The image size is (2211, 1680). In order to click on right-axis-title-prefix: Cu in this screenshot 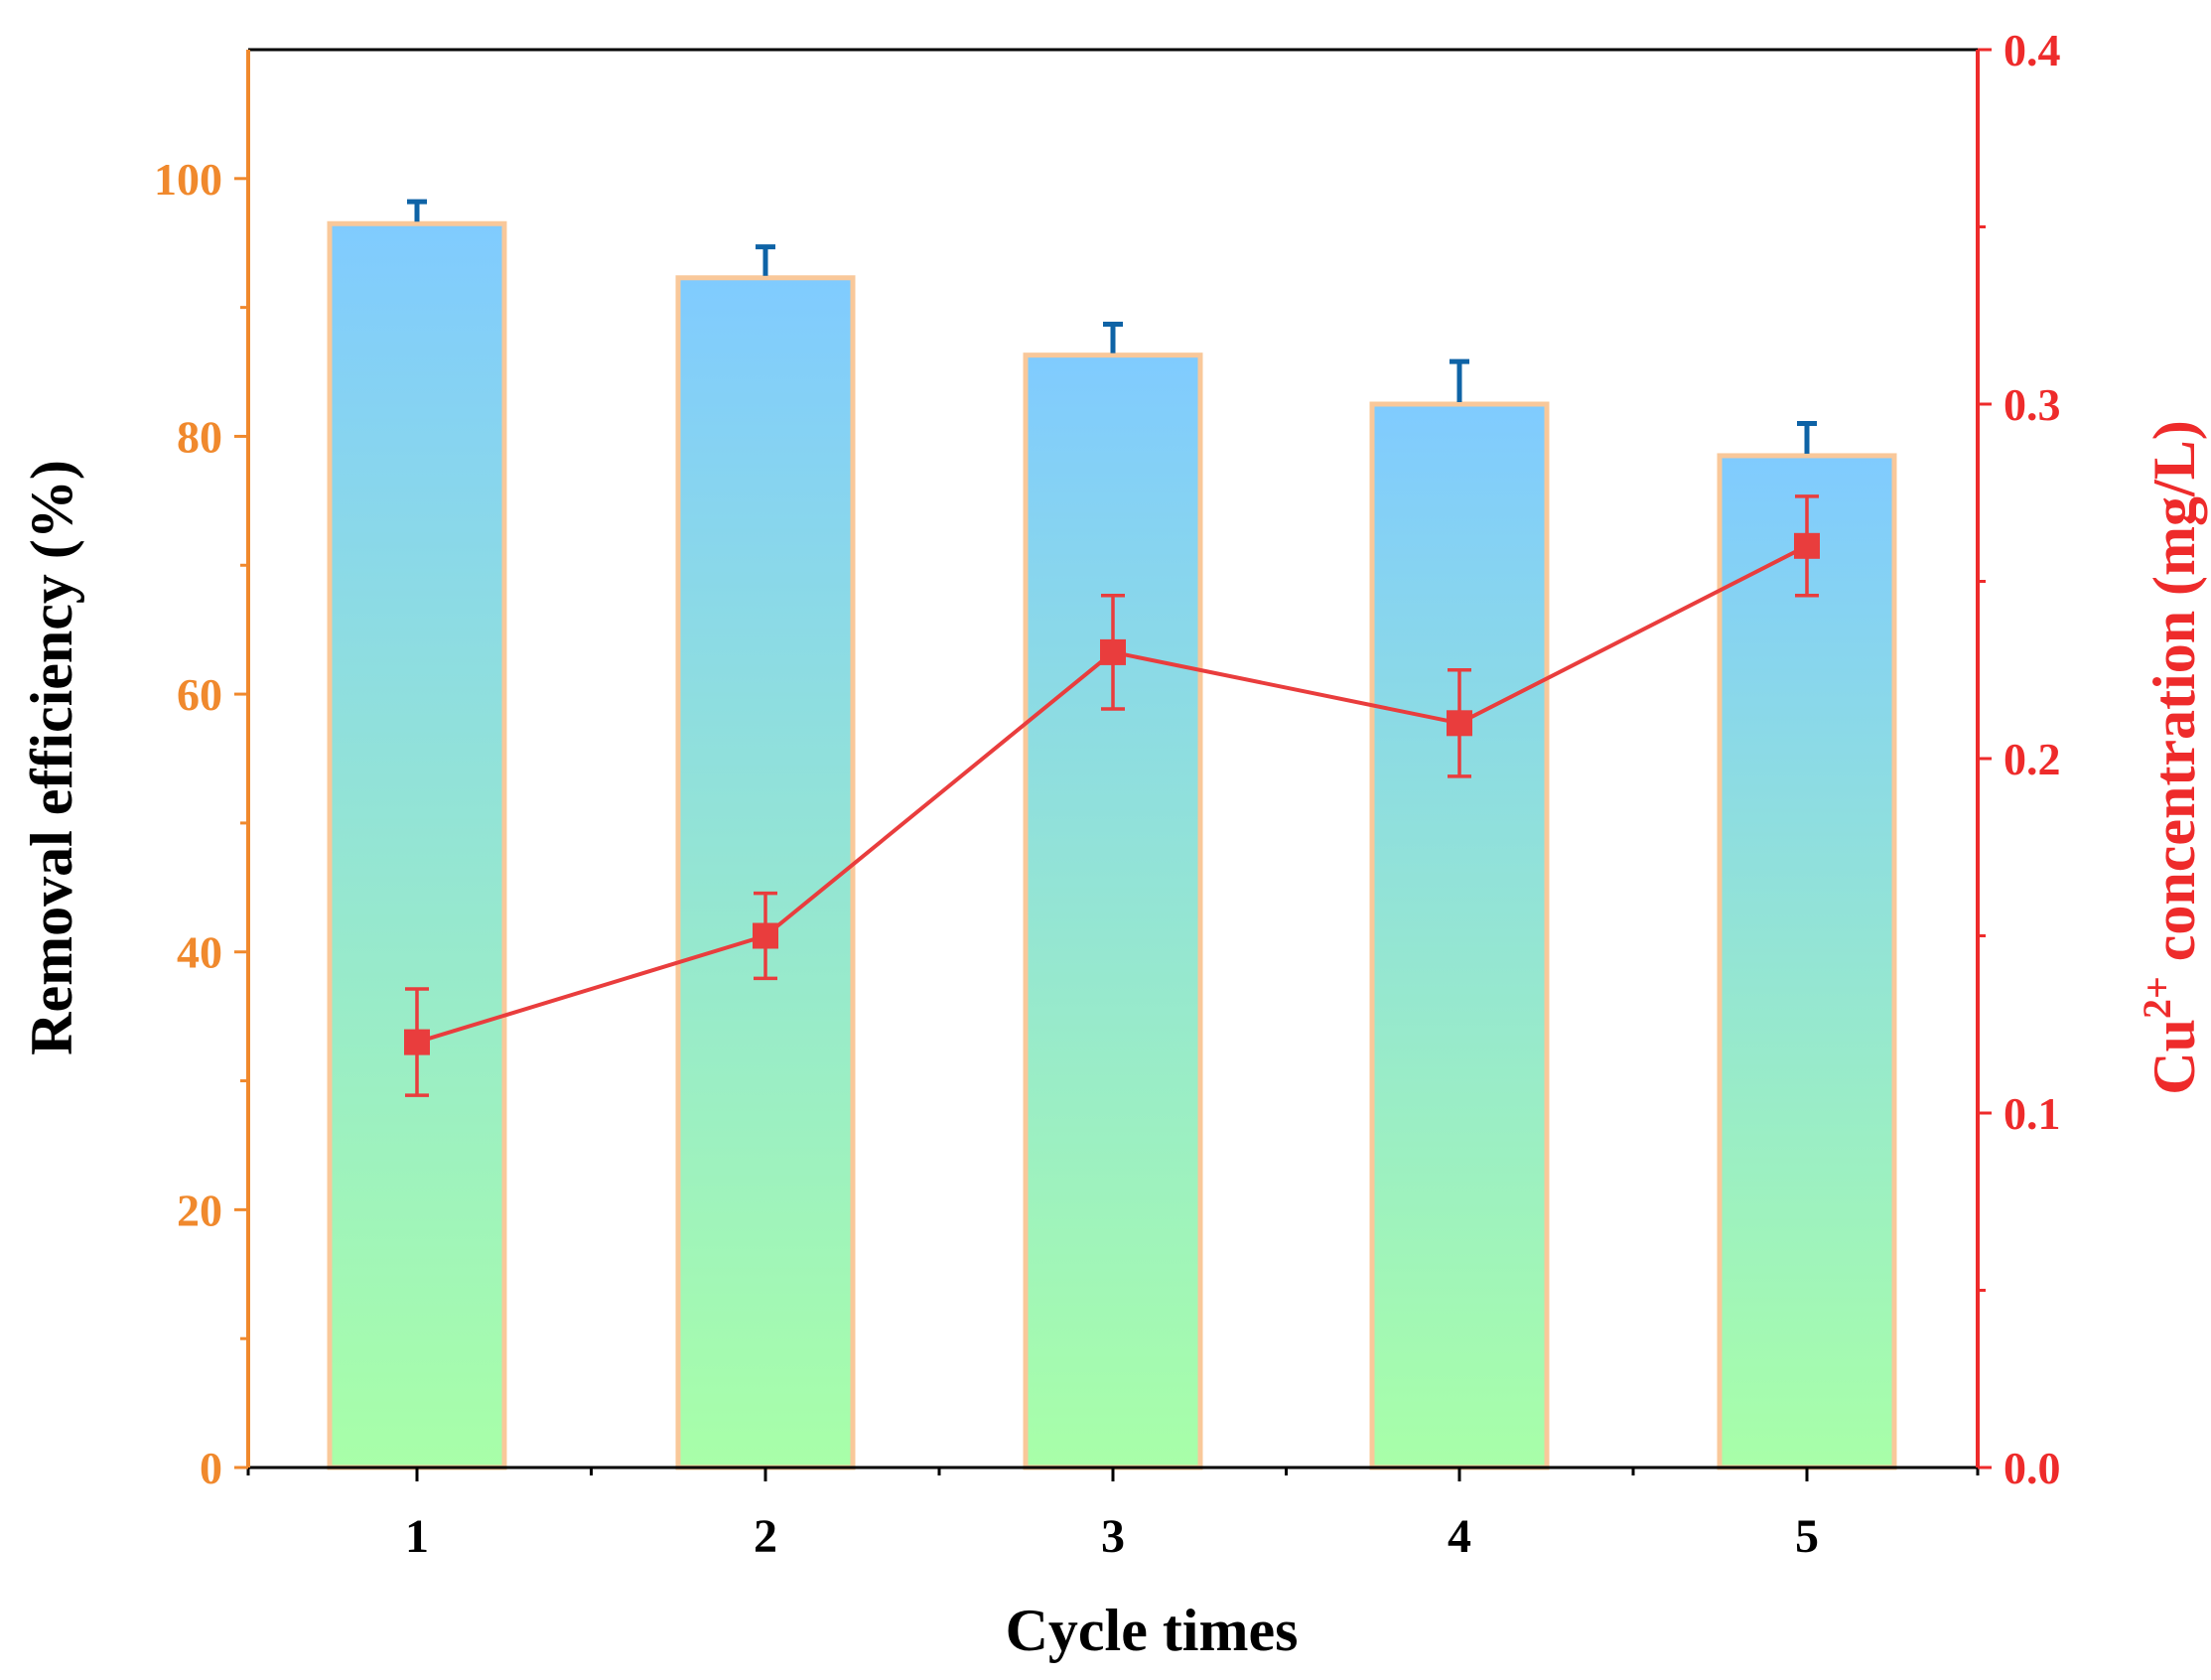, I will do `click(2174, 1057)`.